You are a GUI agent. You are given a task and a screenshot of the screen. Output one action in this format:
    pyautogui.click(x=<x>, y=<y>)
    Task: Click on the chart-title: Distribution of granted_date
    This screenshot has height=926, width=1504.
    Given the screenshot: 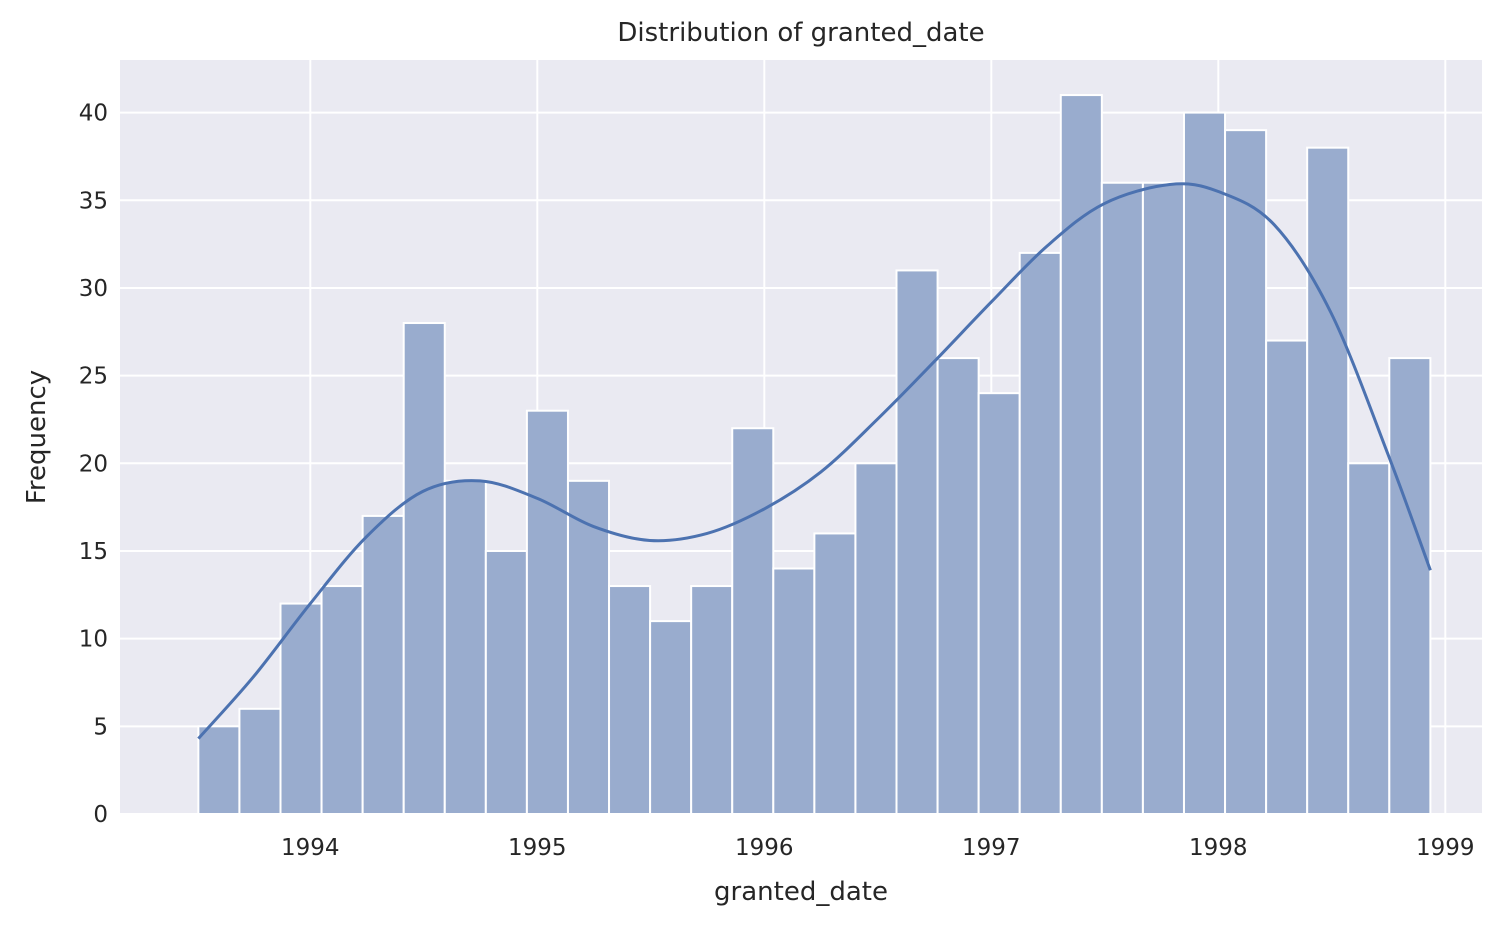 What is the action you would take?
    pyautogui.click(x=800, y=33)
    